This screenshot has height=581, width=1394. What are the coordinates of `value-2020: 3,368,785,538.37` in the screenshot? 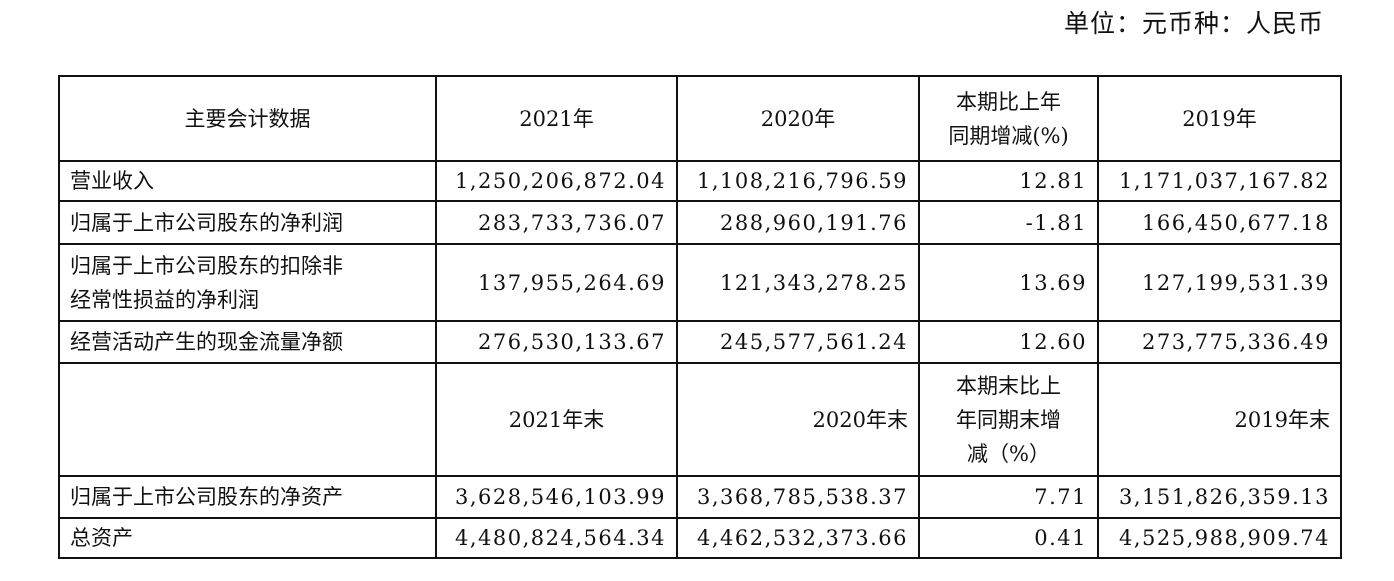 It's located at (798, 497).